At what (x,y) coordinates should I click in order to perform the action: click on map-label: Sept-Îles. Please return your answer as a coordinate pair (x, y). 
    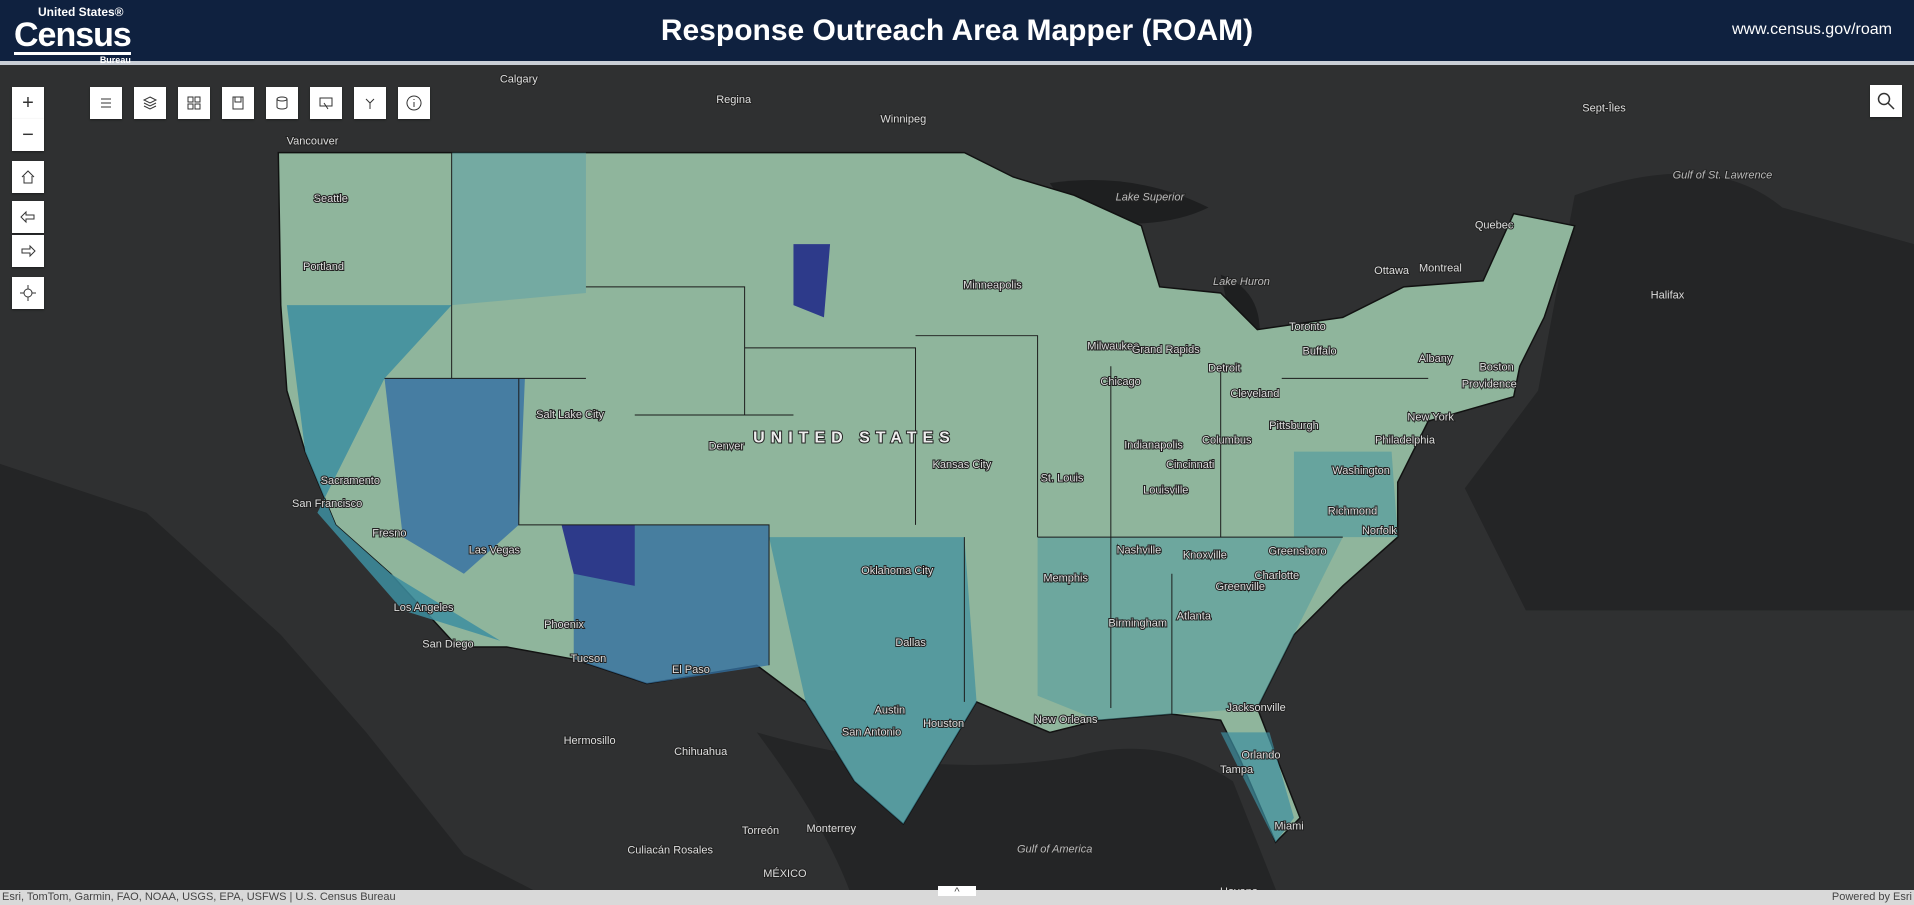
    Looking at the image, I should click on (1604, 108).